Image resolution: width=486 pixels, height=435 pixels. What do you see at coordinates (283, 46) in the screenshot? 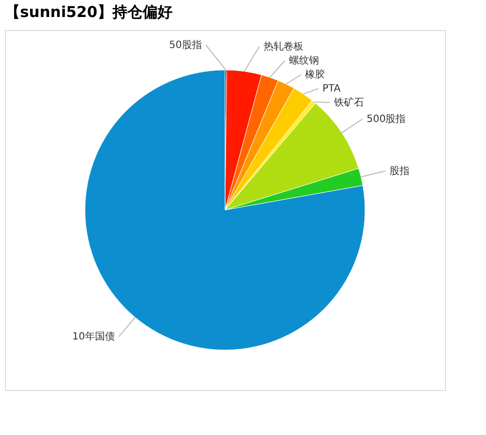
I see `slice-label: 热轧卷板` at bounding box center [283, 46].